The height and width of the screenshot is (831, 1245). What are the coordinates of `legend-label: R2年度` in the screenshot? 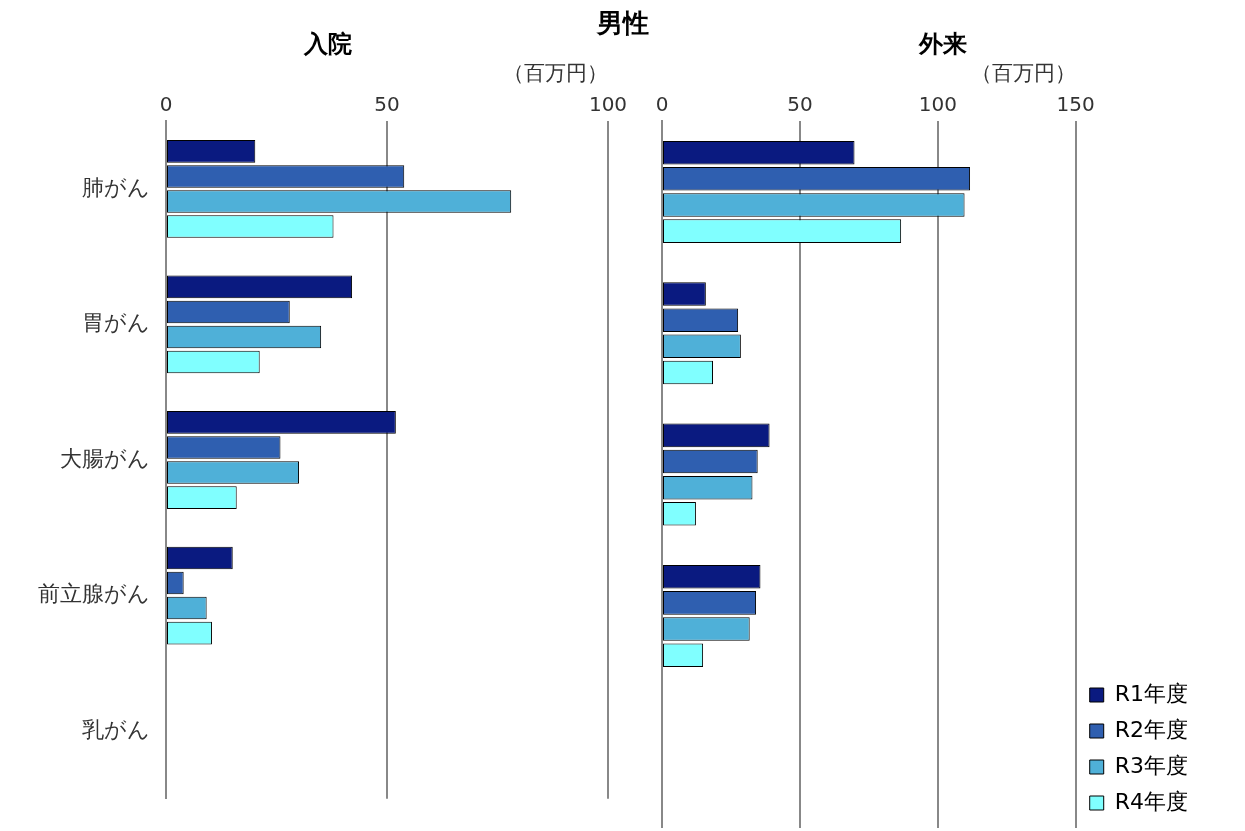 It's located at (1151, 729).